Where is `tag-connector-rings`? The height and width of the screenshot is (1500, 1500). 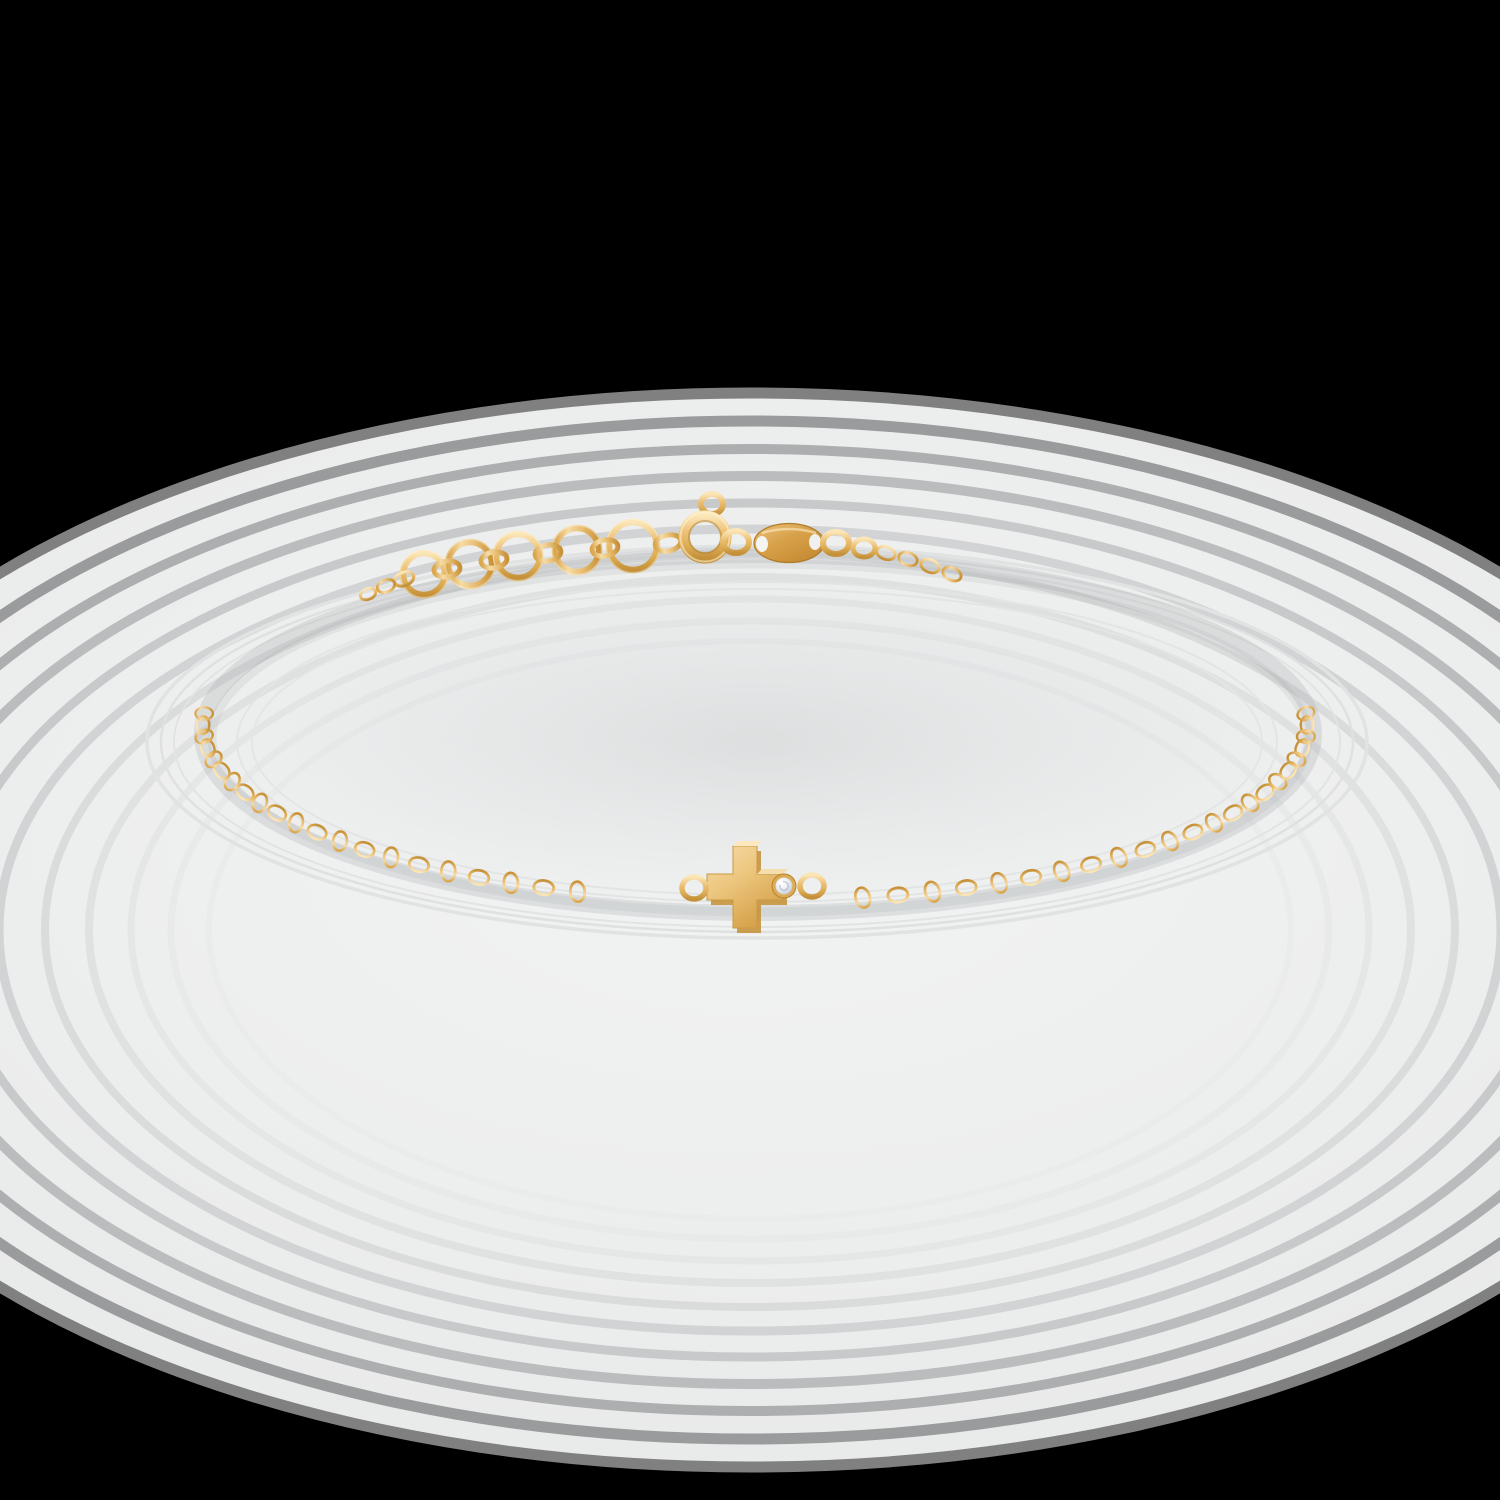 tag-connector-rings is located at coordinates (799, 544).